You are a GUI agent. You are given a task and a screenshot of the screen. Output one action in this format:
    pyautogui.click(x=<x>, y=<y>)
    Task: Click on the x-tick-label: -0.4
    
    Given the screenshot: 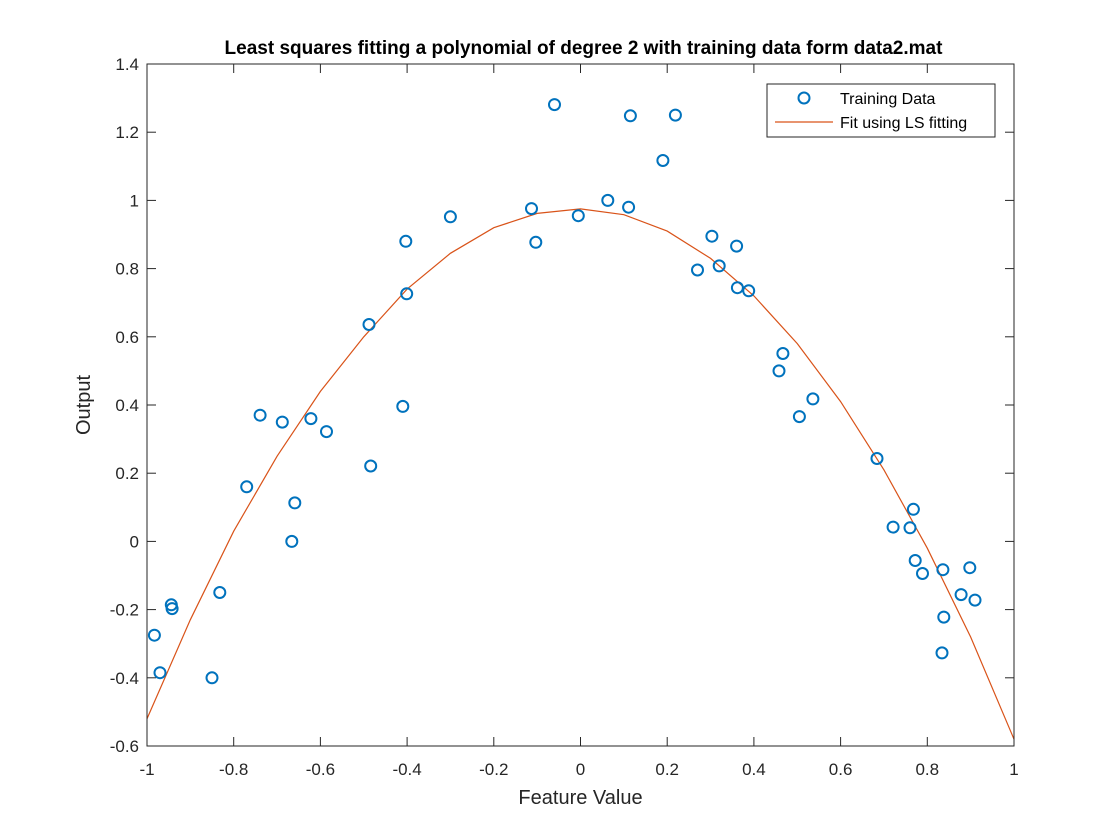 What is the action you would take?
    pyautogui.click(x=406, y=769)
    